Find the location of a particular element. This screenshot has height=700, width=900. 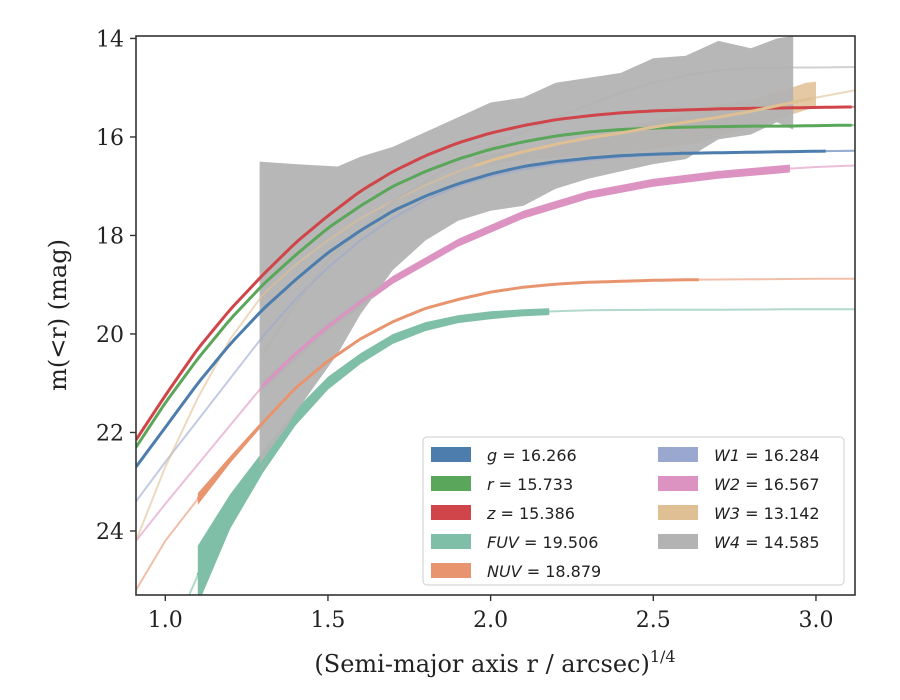

legend-label: W2 = 16.567 is located at coordinates (767, 484).